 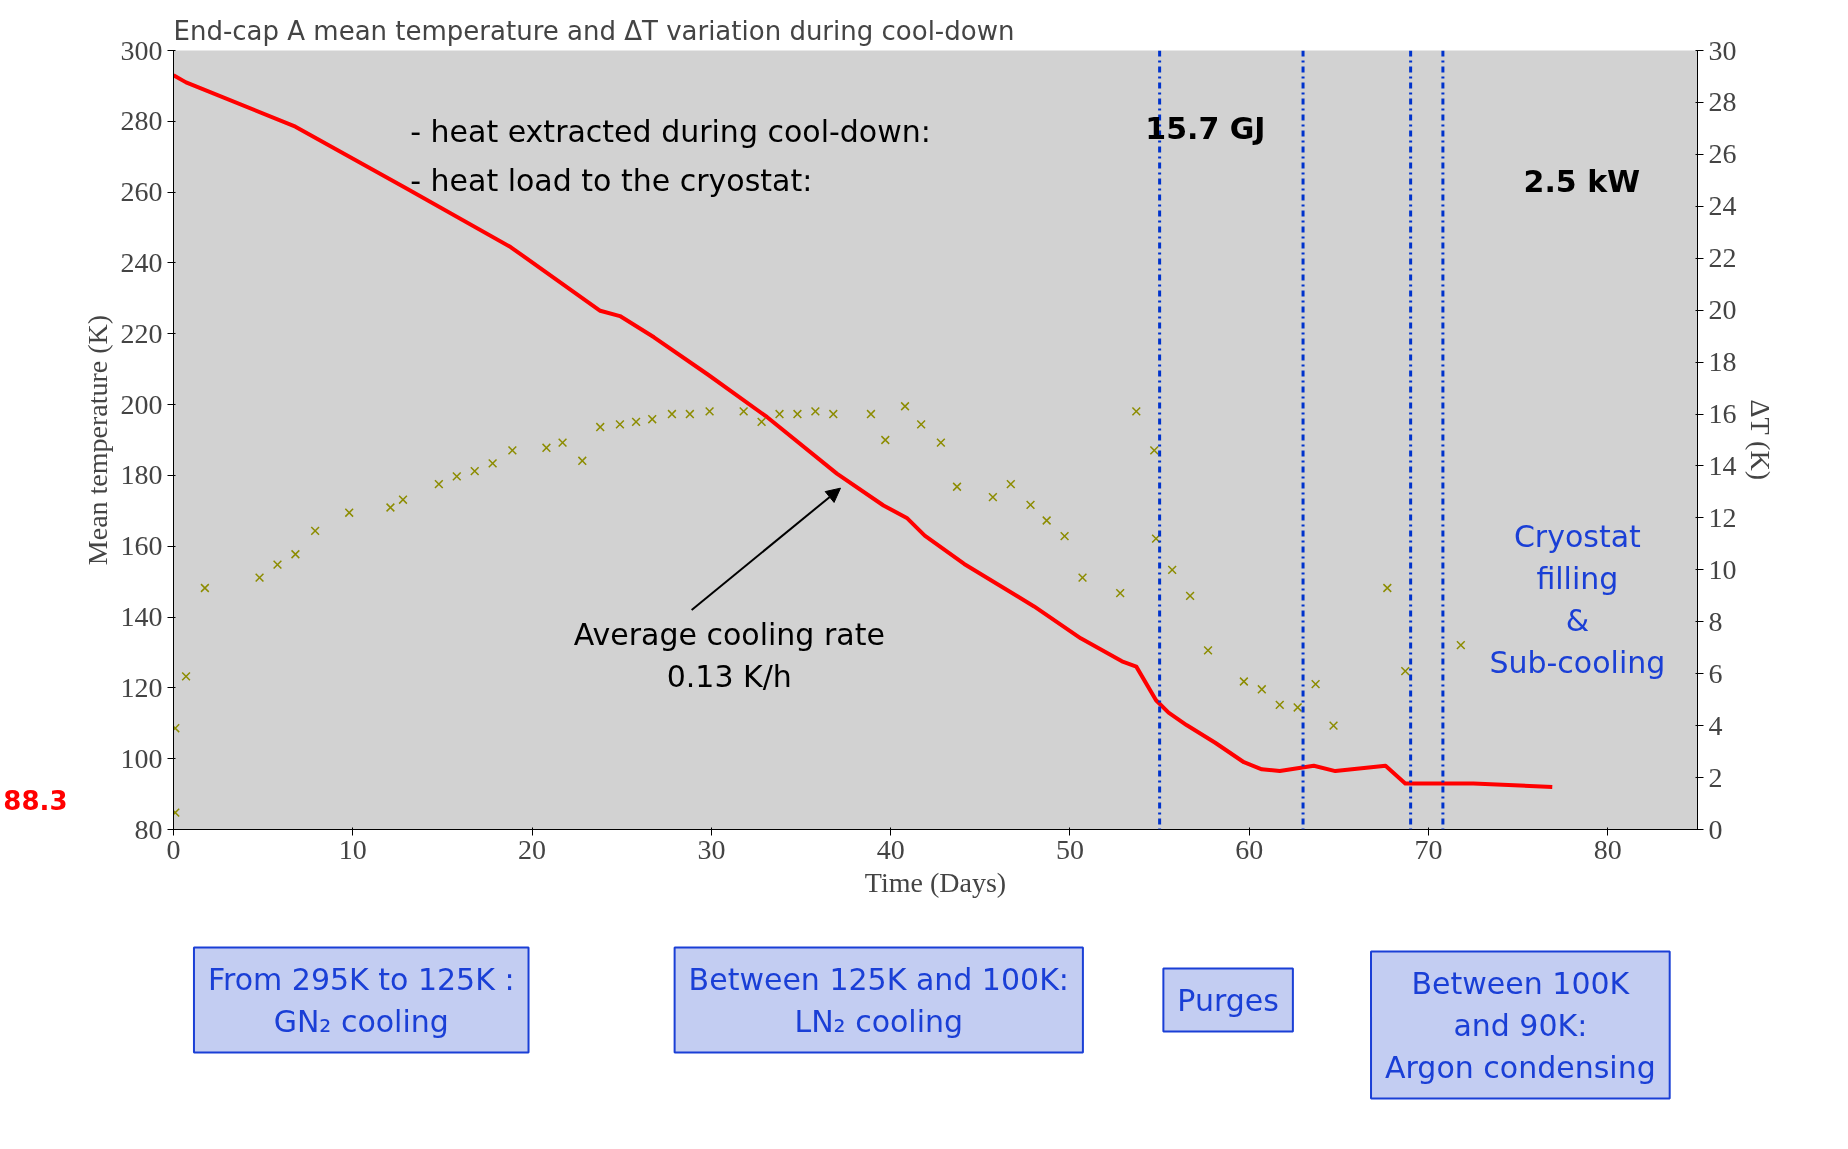 What do you see at coordinates (173, 849) in the screenshot?
I see `x-tick-label: 0` at bounding box center [173, 849].